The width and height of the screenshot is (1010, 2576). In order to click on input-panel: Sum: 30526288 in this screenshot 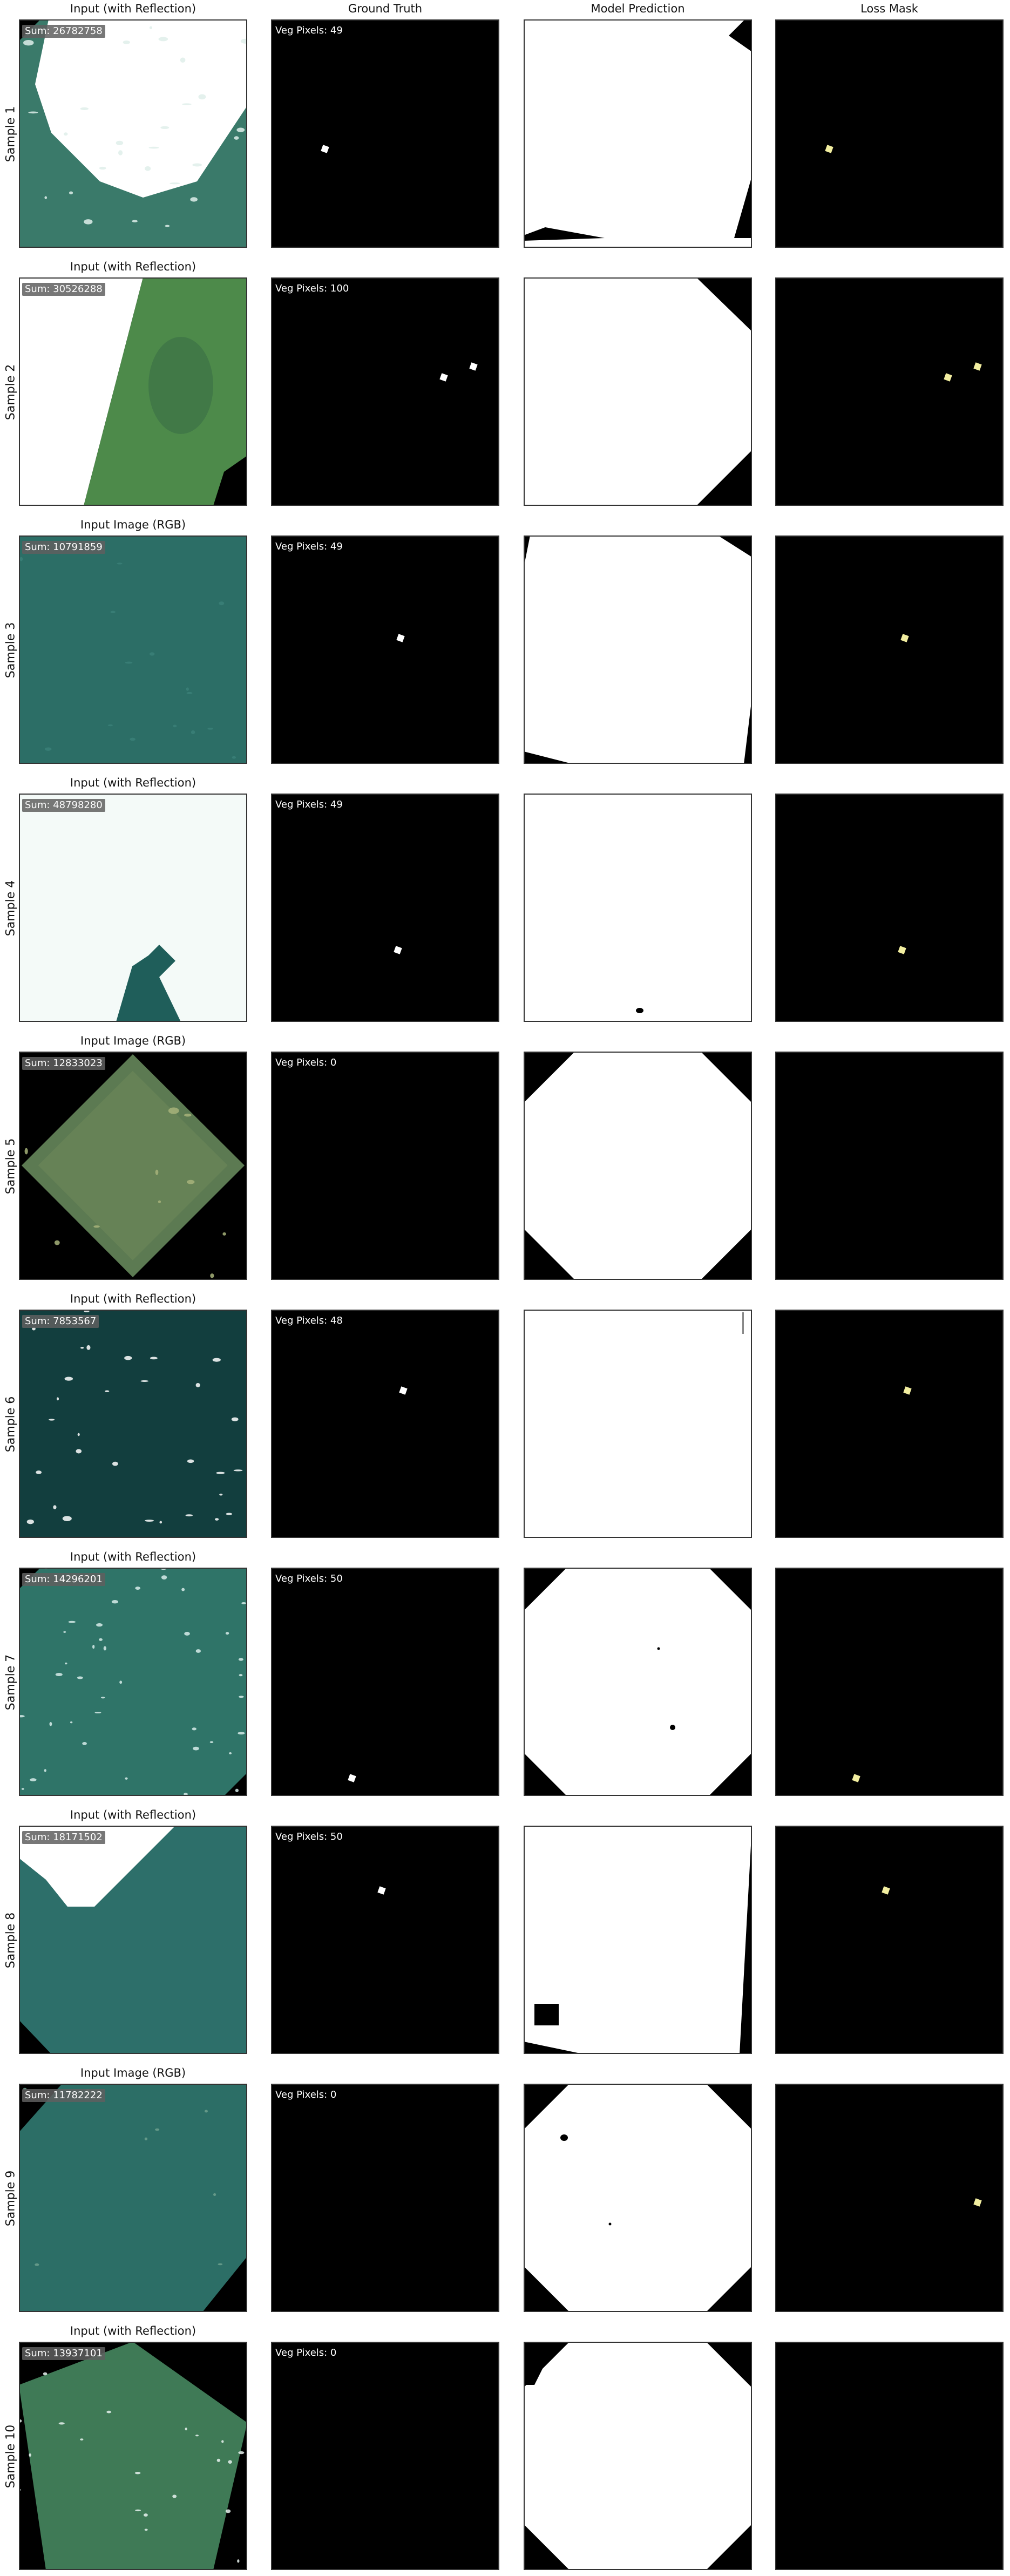, I will do `click(133, 391)`.